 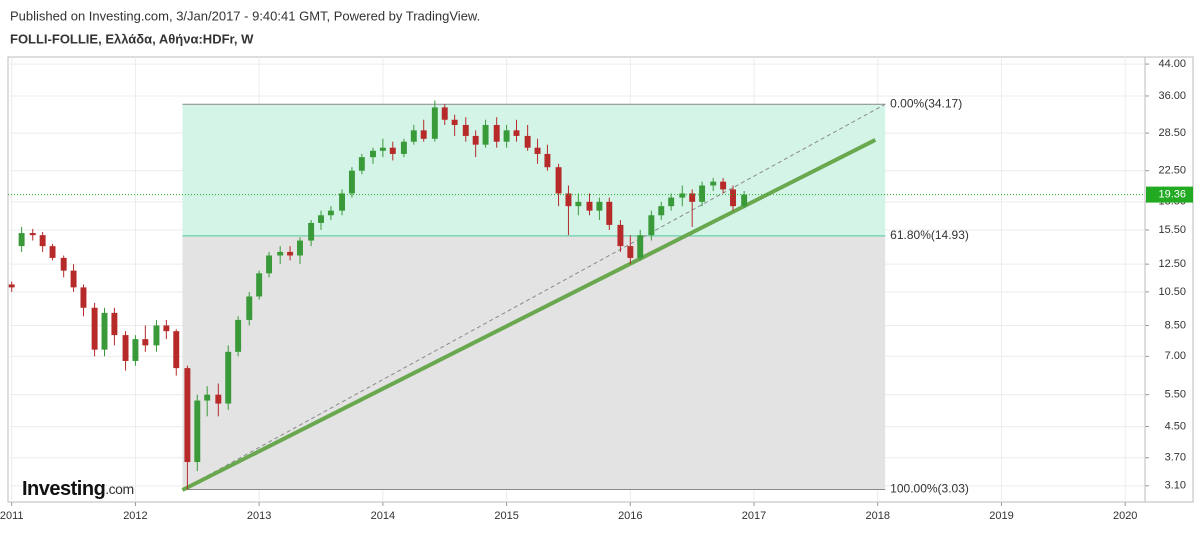 What do you see at coordinates (132, 38) in the screenshot?
I see `symbol-title: FOLLI-FOLLIE, Ελλάδα, Αθήνα:HDFr, W` at bounding box center [132, 38].